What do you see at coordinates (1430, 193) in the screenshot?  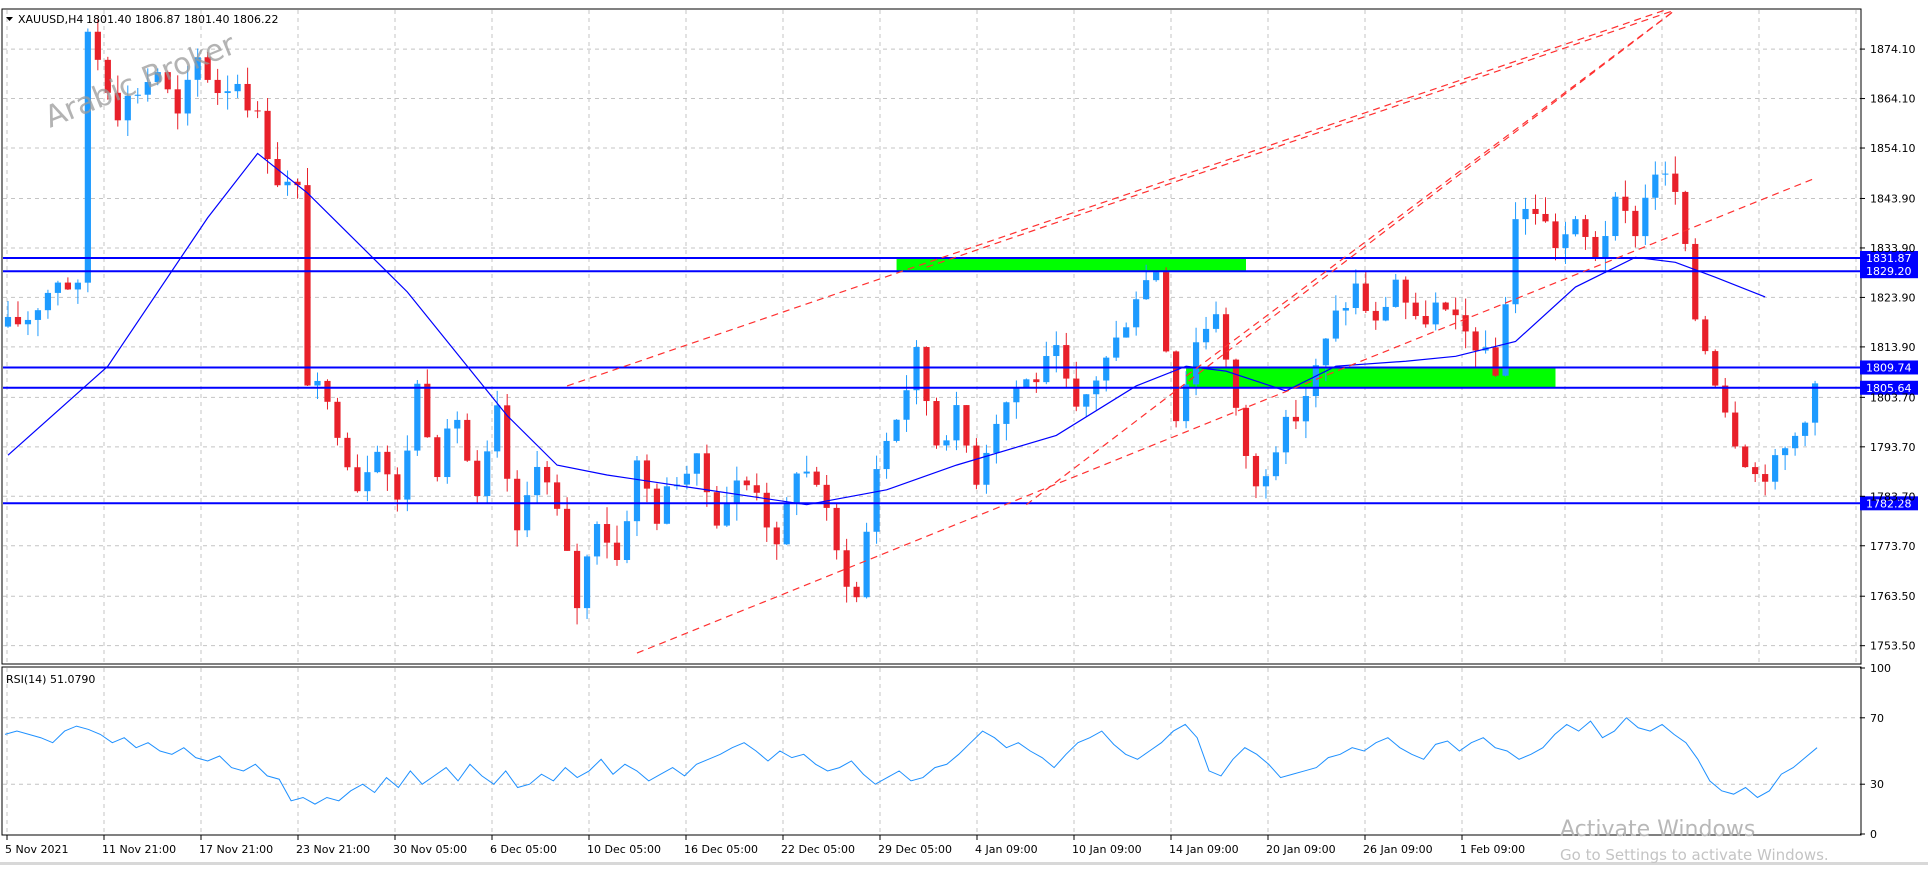 I see `trendline` at bounding box center [1430, 193].